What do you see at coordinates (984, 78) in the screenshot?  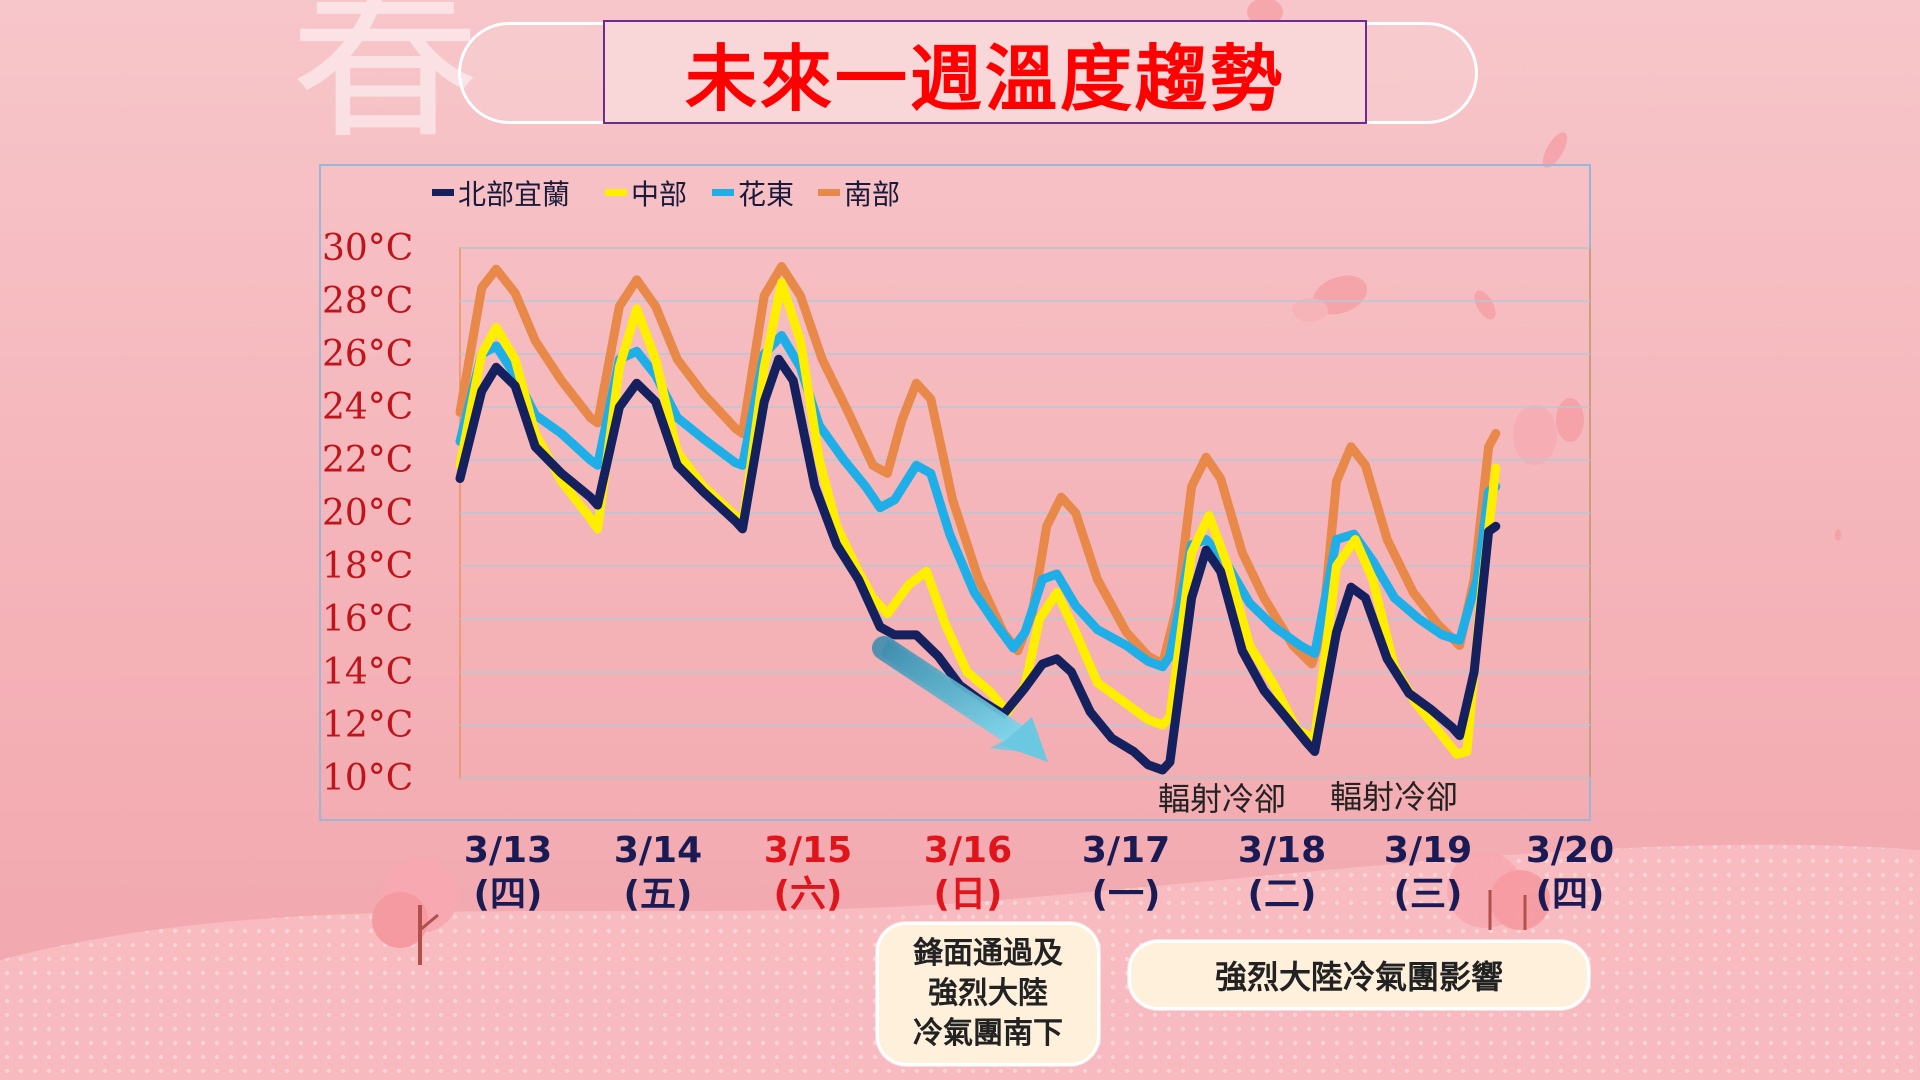 I see `page-title: 未來一週溫度趨勢` at bounding box center [984, 78].